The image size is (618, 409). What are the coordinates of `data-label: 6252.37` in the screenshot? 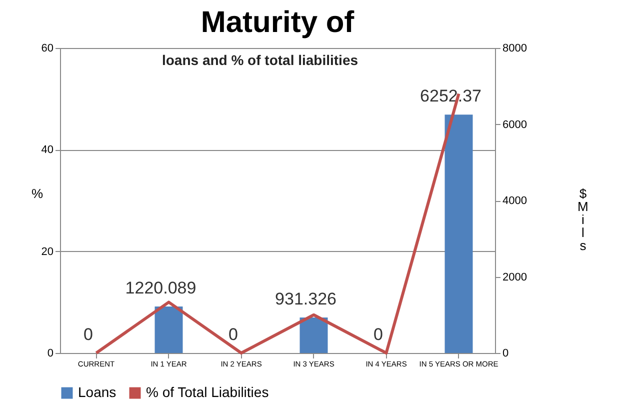 It's located at (451, 96).